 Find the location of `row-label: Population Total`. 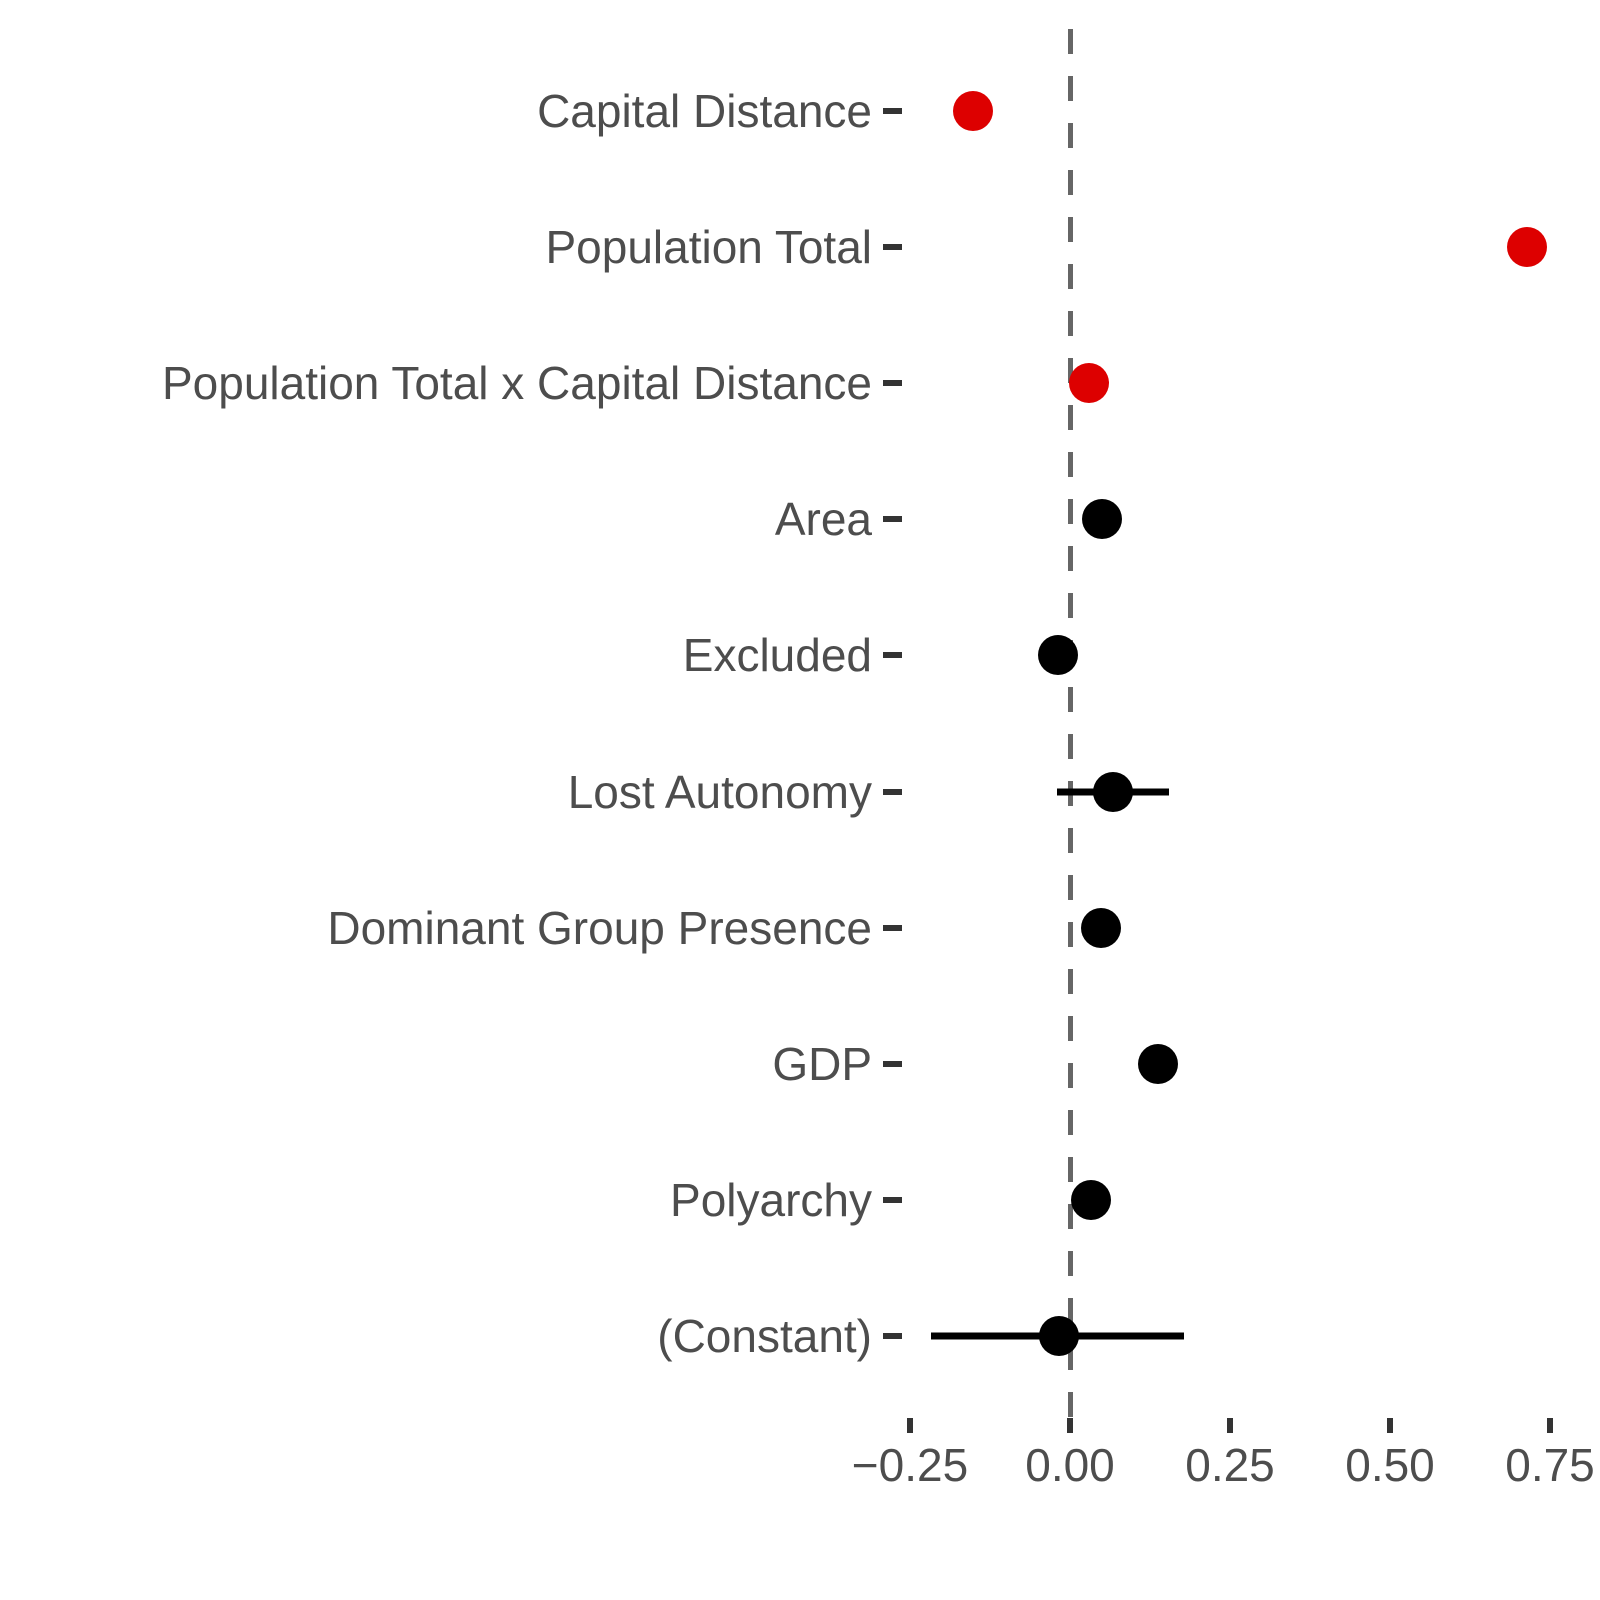

row-label: Population Total is located at coordinates (708, 247).